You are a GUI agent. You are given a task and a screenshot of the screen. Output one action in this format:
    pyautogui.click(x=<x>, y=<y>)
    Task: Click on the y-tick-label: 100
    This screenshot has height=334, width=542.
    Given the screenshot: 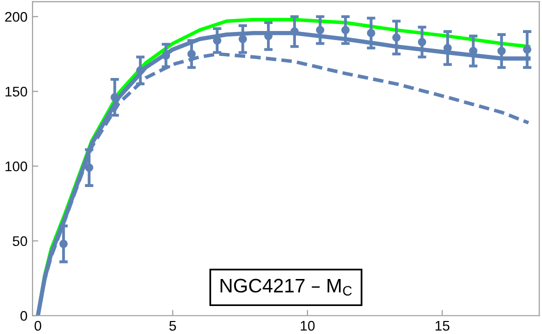 What is the action you would take?
    pyautogui.click(x=17, y=166)
    